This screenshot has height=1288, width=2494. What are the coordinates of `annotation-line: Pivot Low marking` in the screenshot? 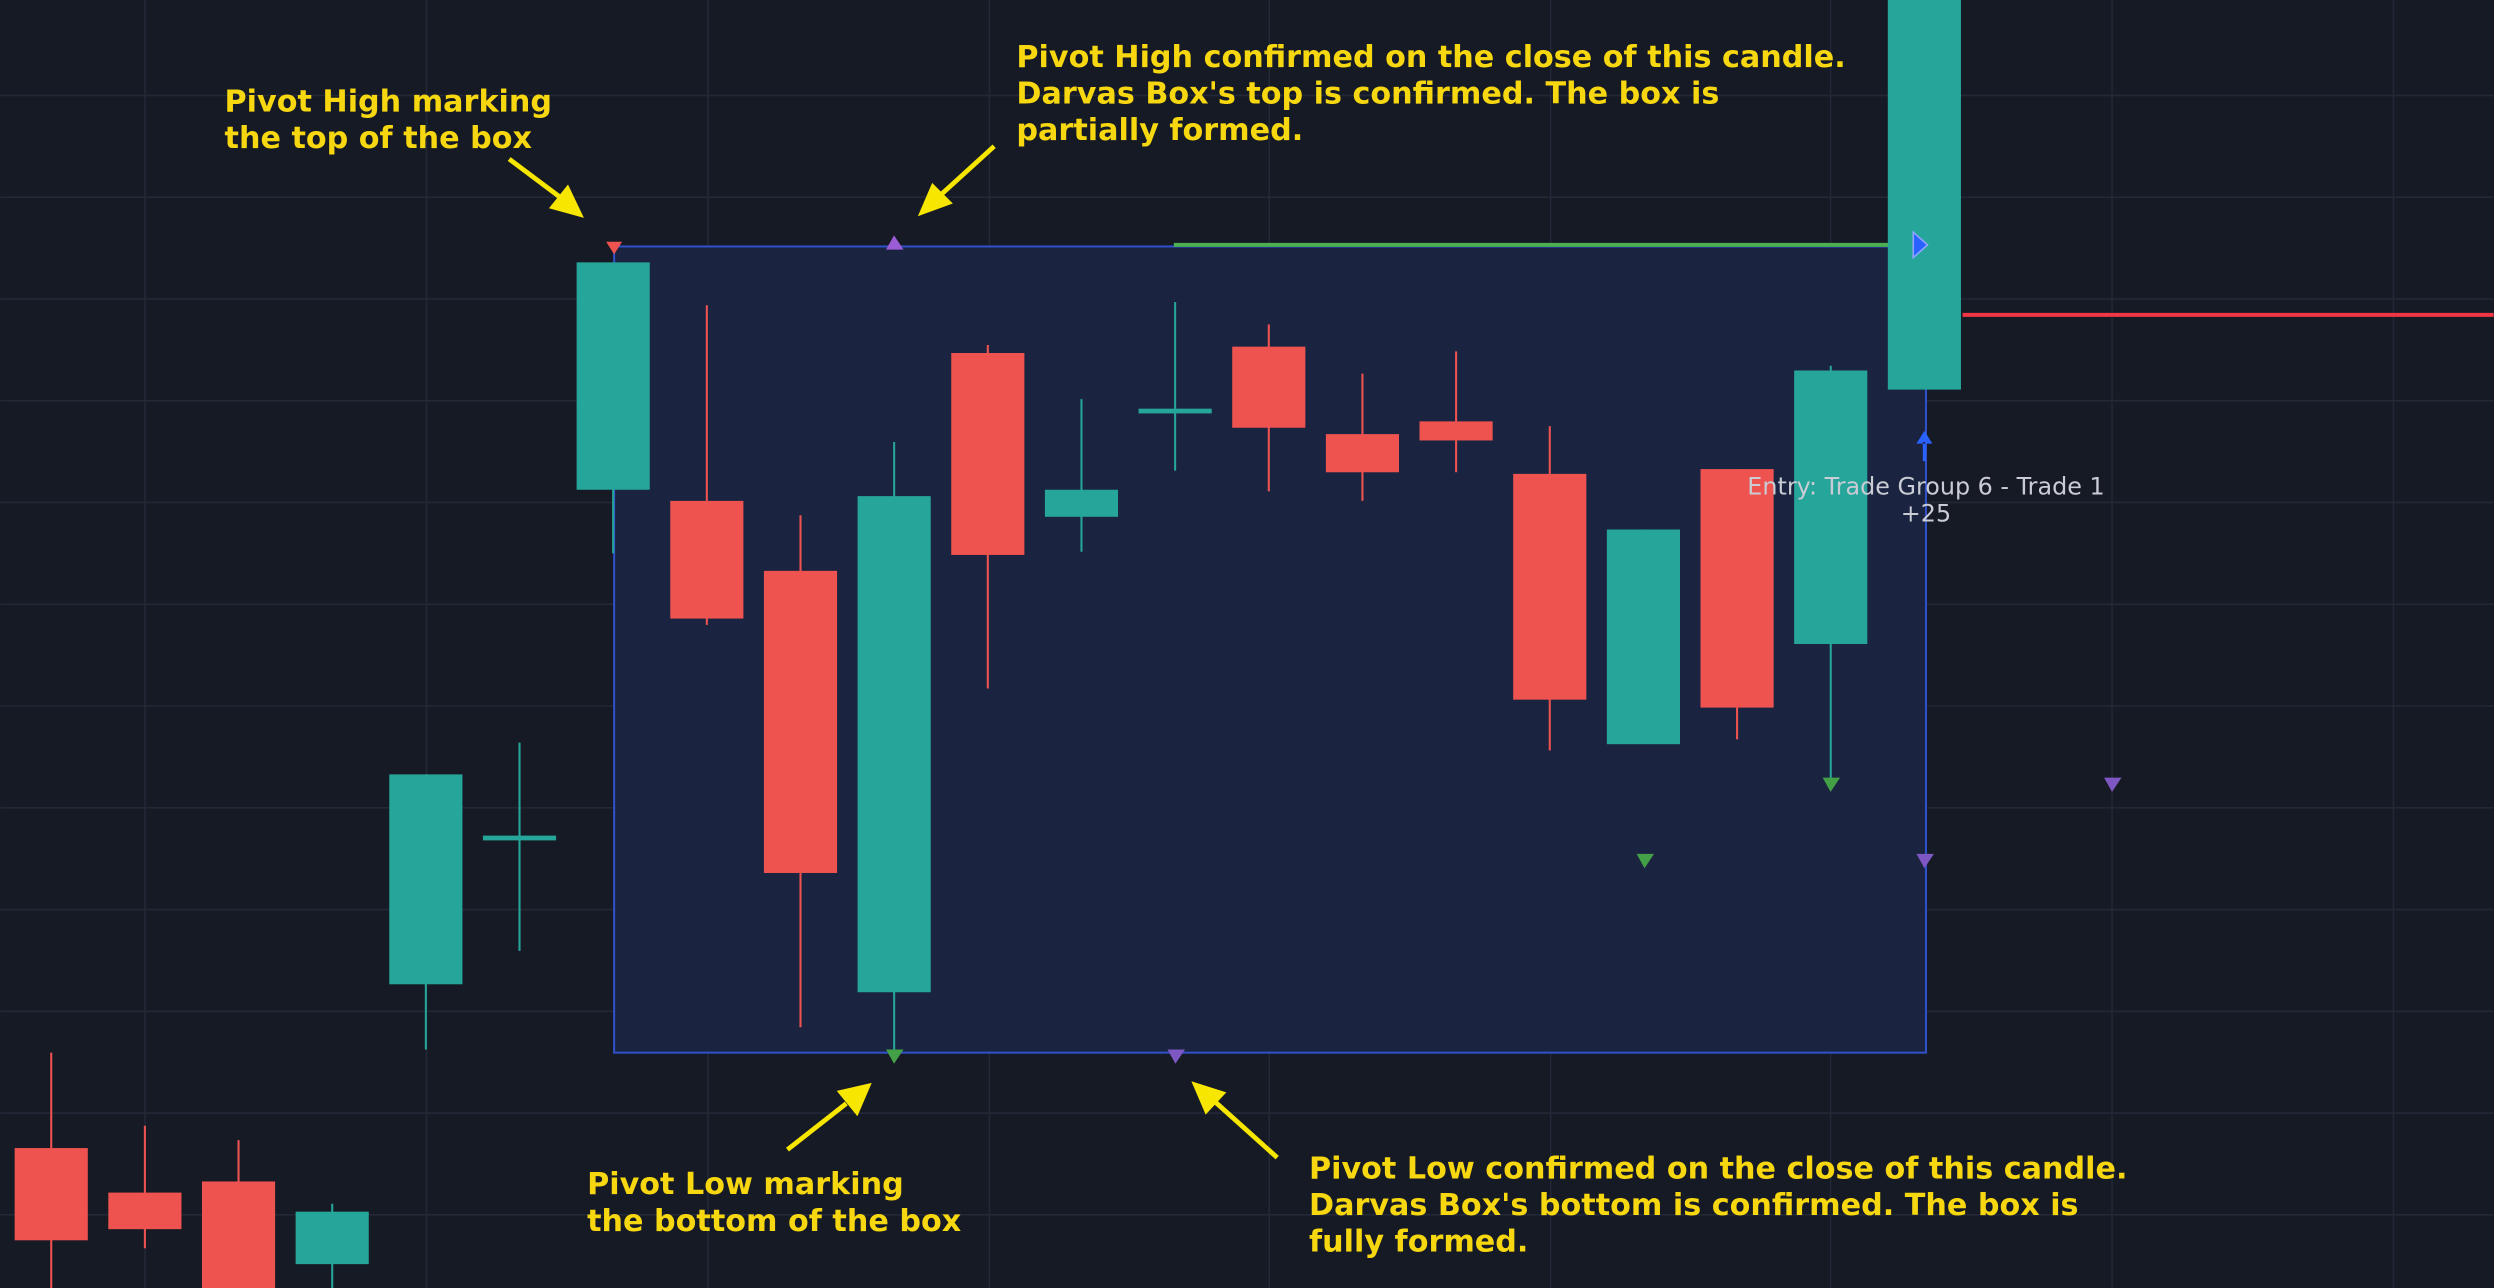 It's located at (745, 1184).